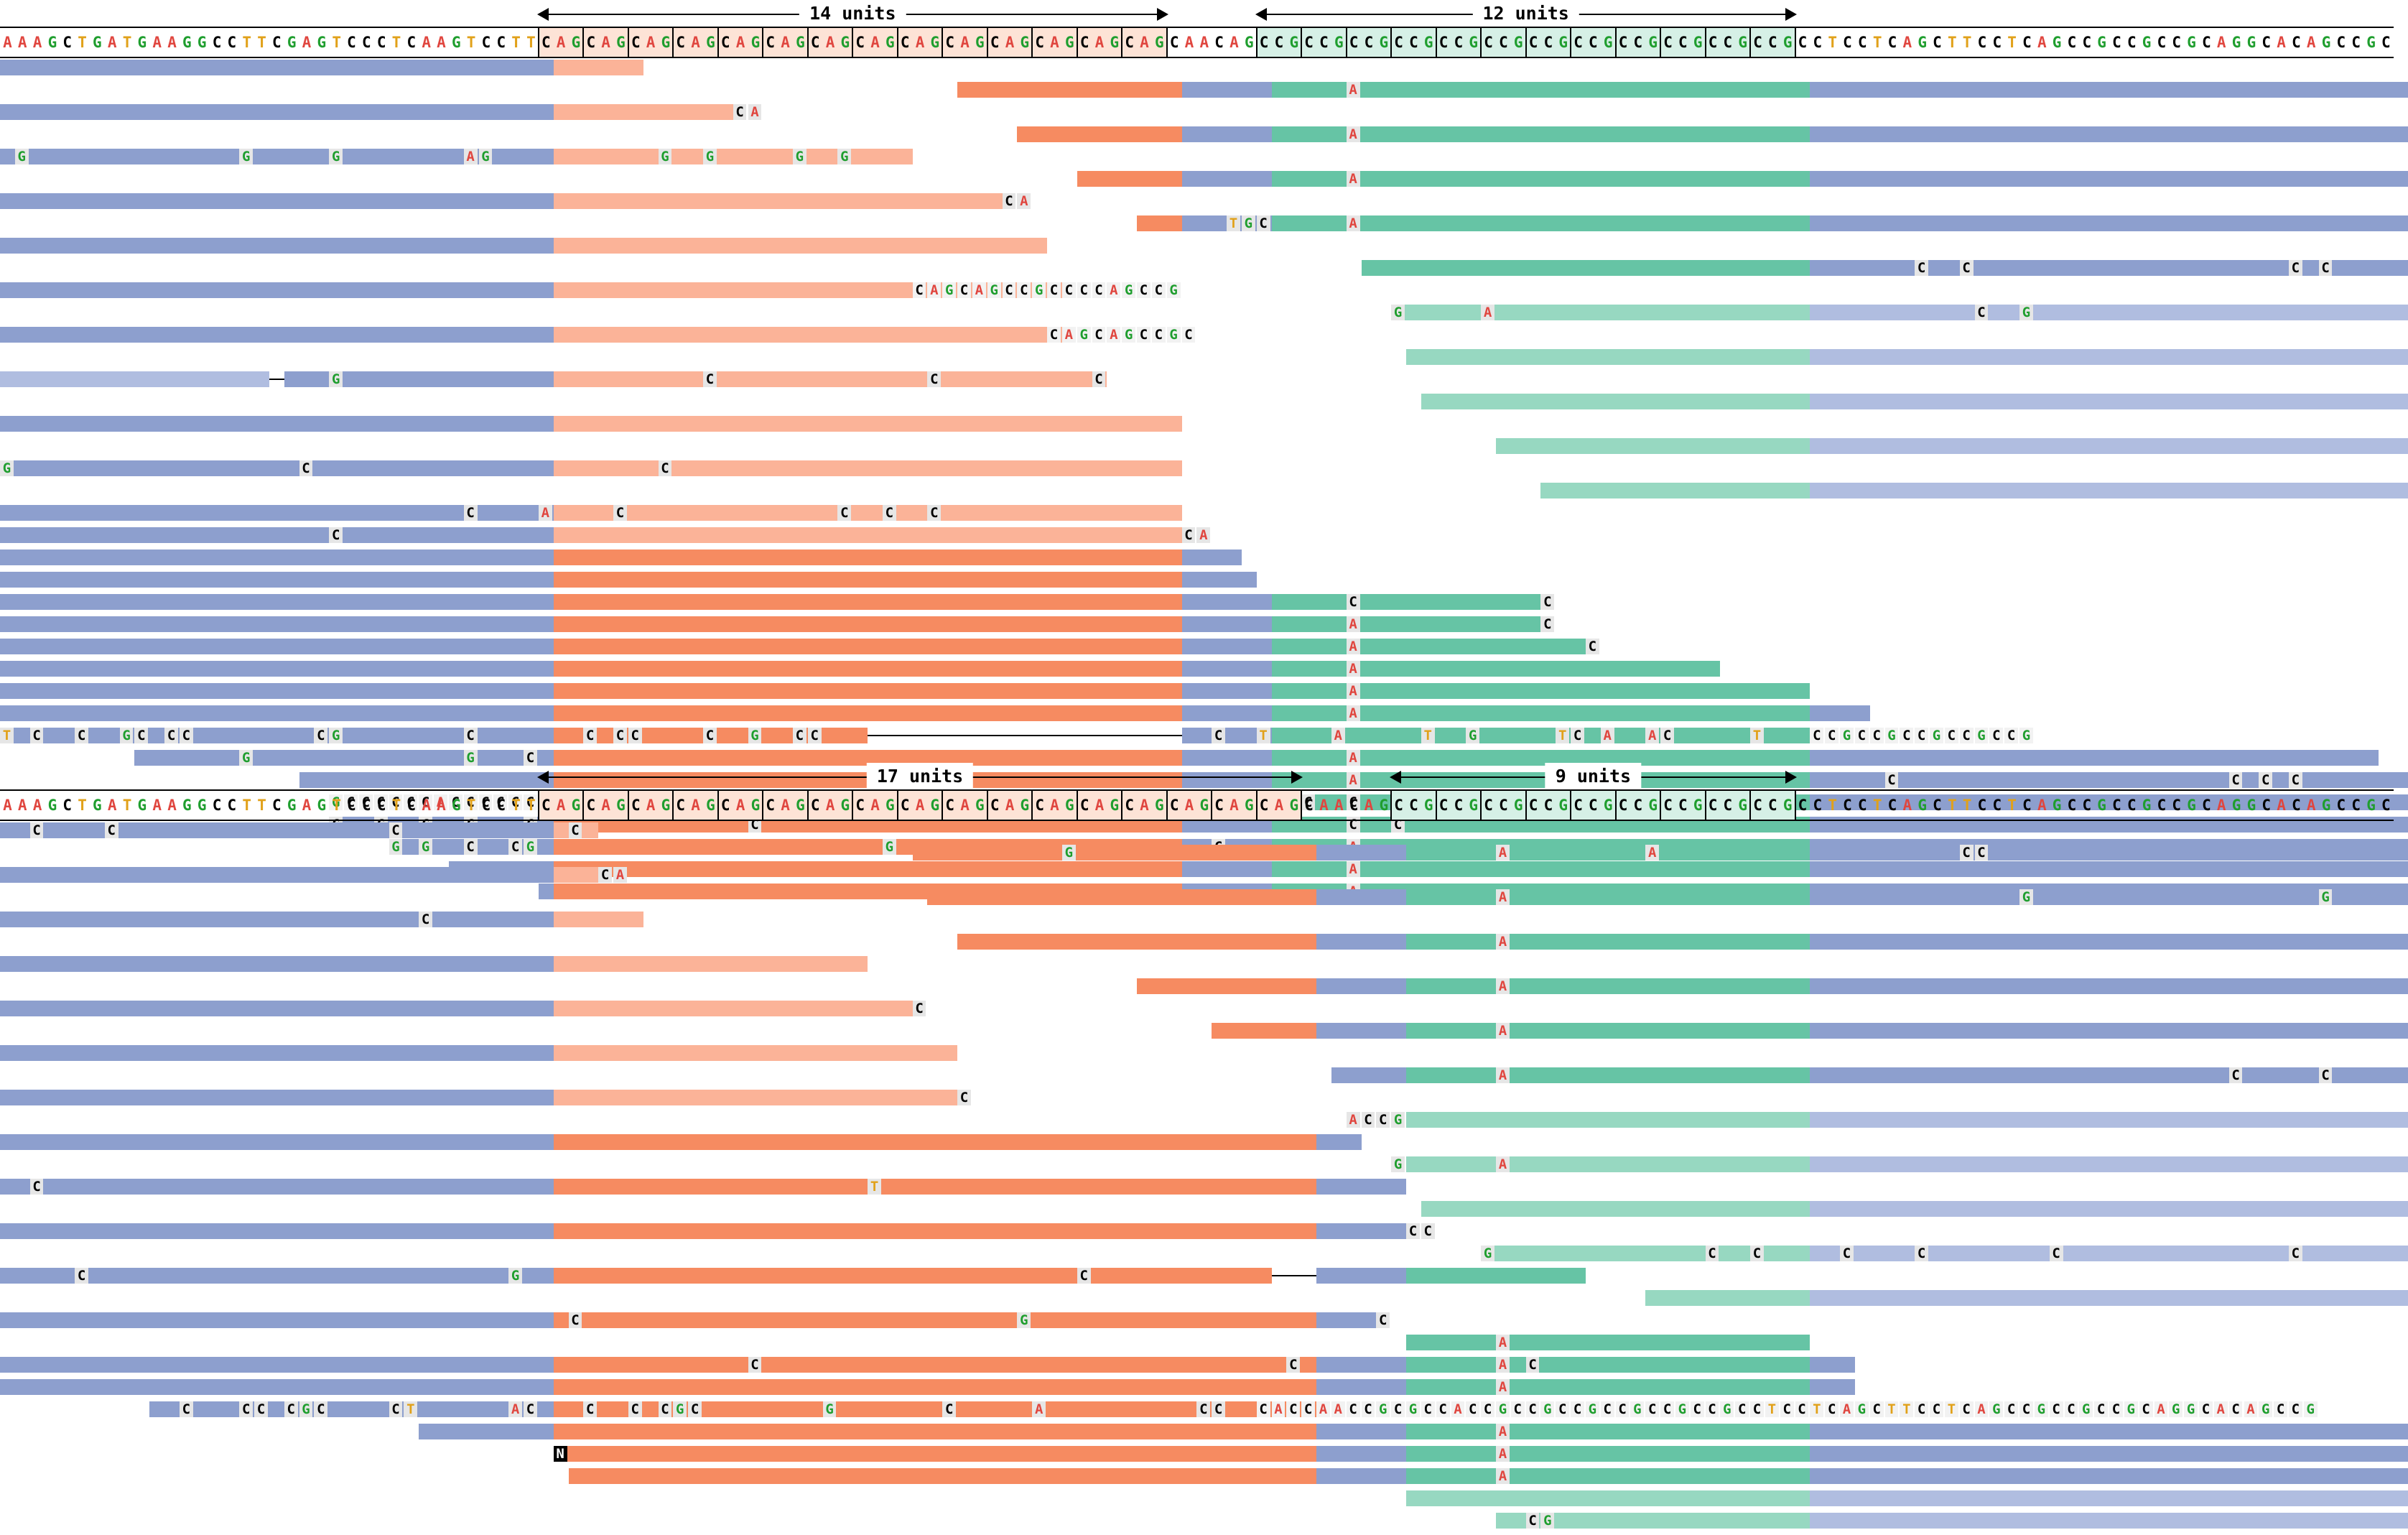 This screenshot has width=2408, height=1535. I want to click on mismatch-base: T, so click(1263, 735).